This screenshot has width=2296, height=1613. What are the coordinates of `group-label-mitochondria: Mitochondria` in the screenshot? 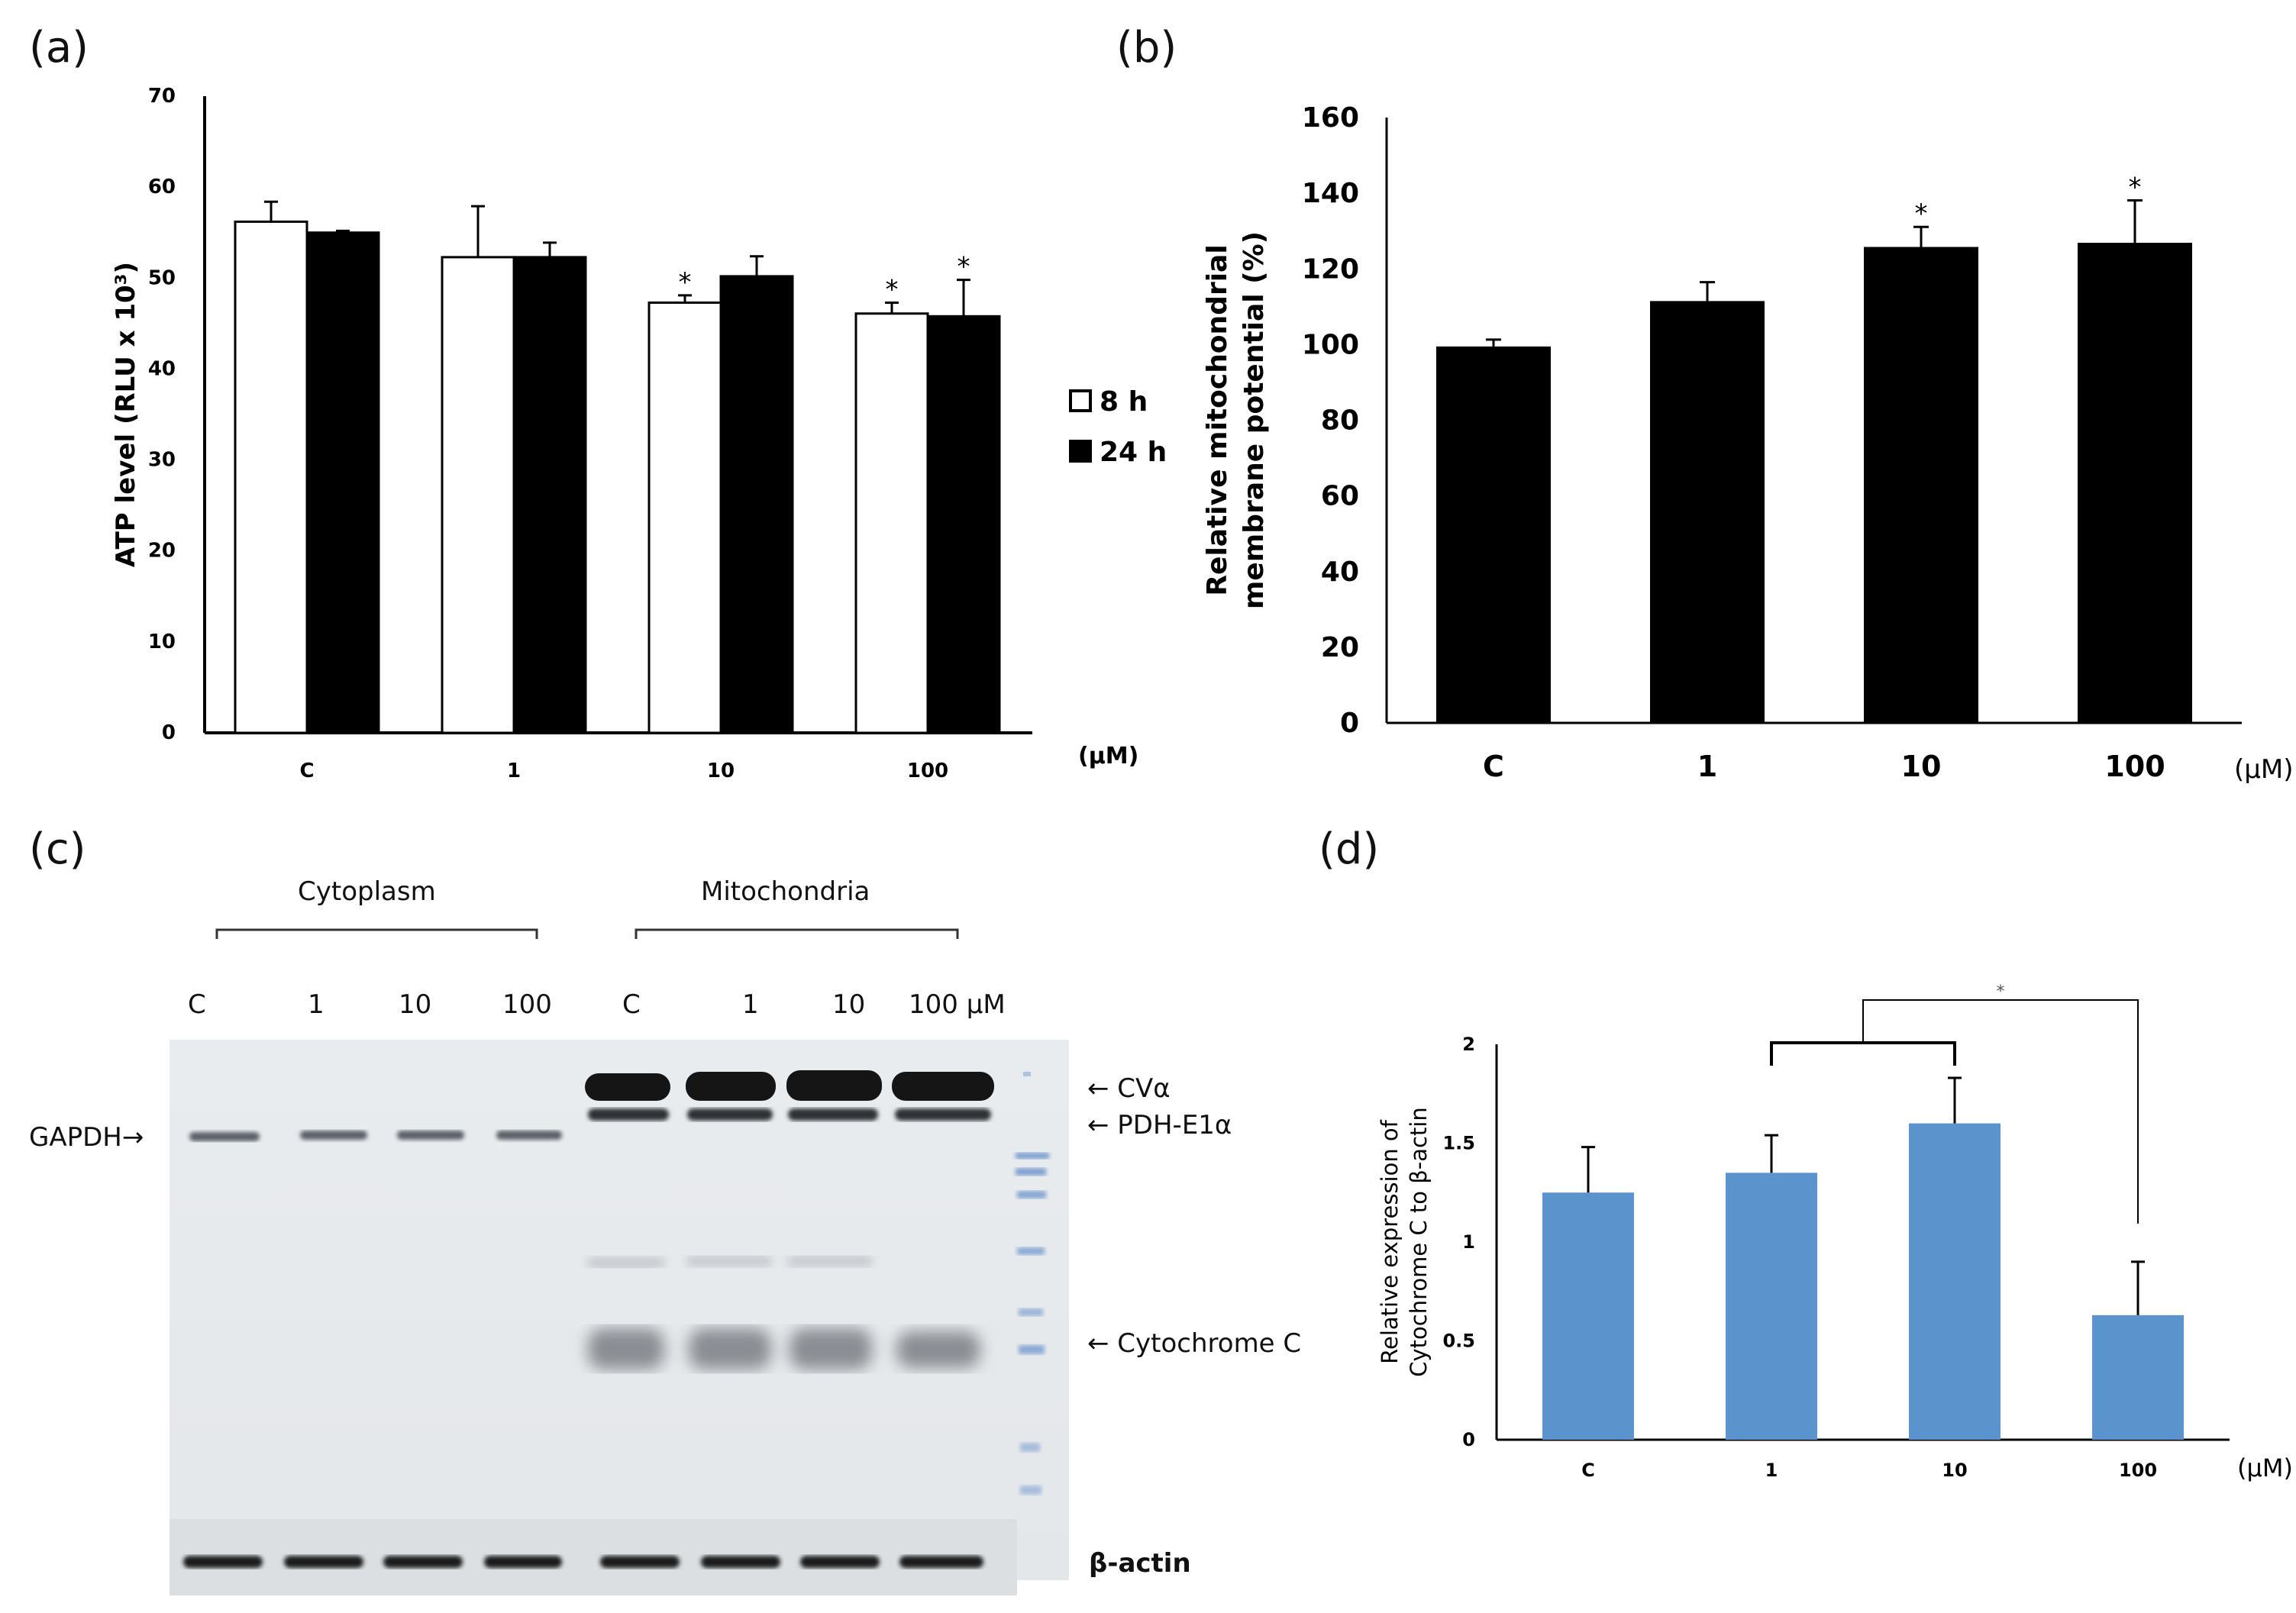 It's located at (785, 891).